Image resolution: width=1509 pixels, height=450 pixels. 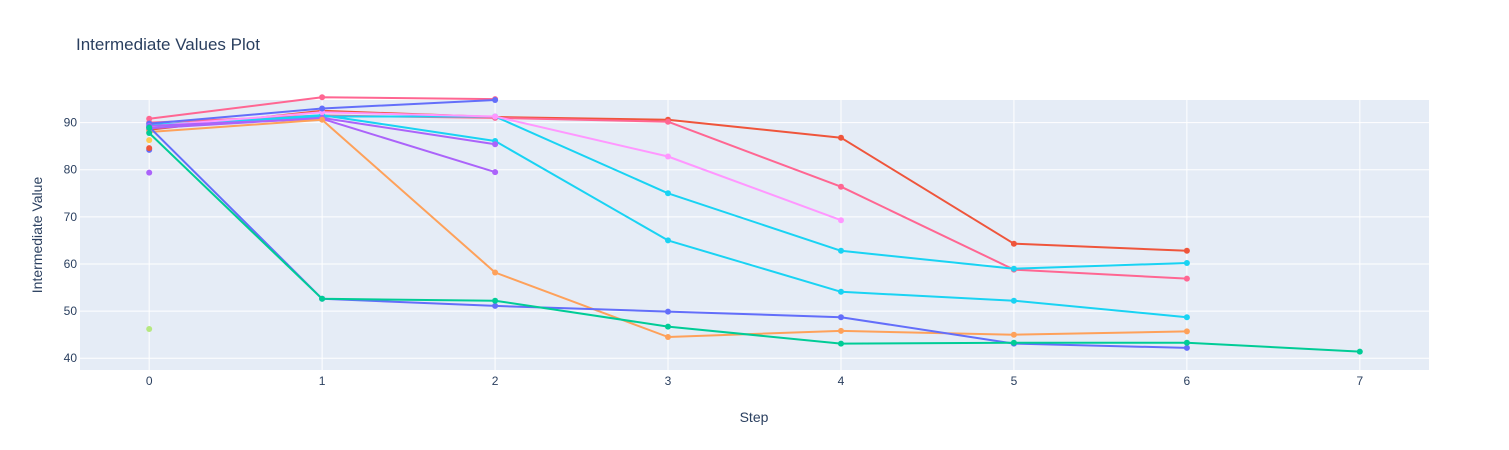 What do you see at coordinates (71, 217) in the screenshot?
I see `y-tick-label: 70` at bounding box center [71, 217].